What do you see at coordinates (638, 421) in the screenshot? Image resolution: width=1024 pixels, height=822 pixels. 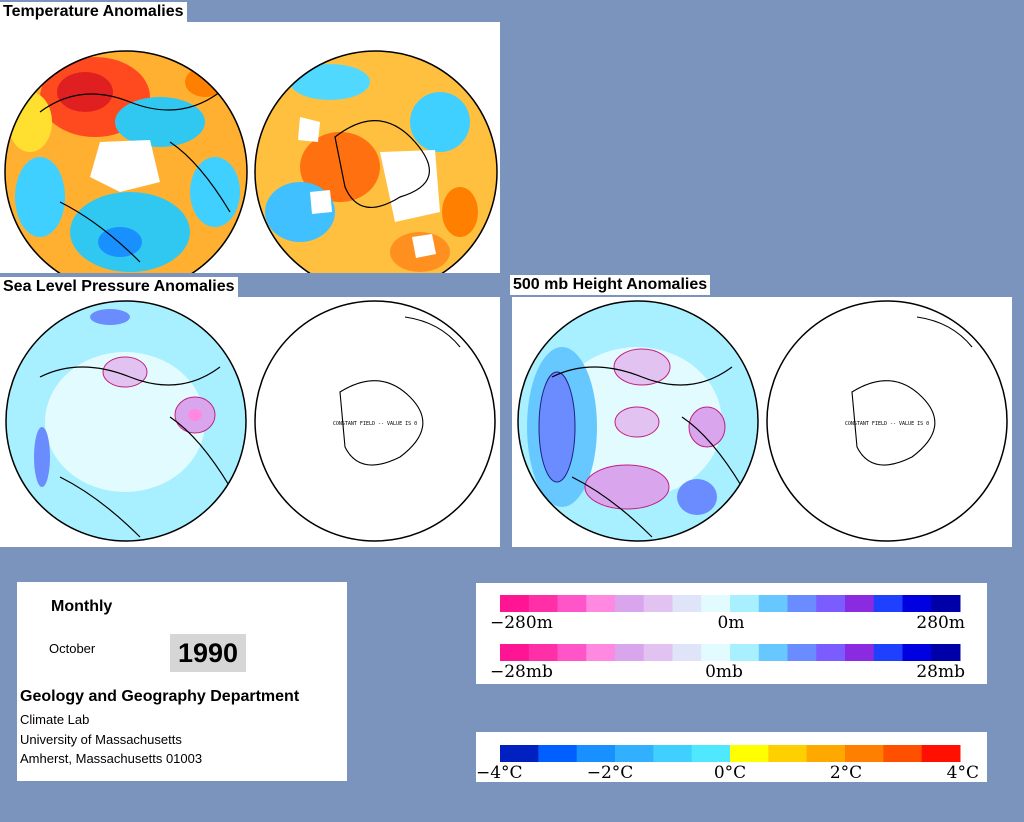 I see `height500-north-globe` at bounding box center [638, 421].